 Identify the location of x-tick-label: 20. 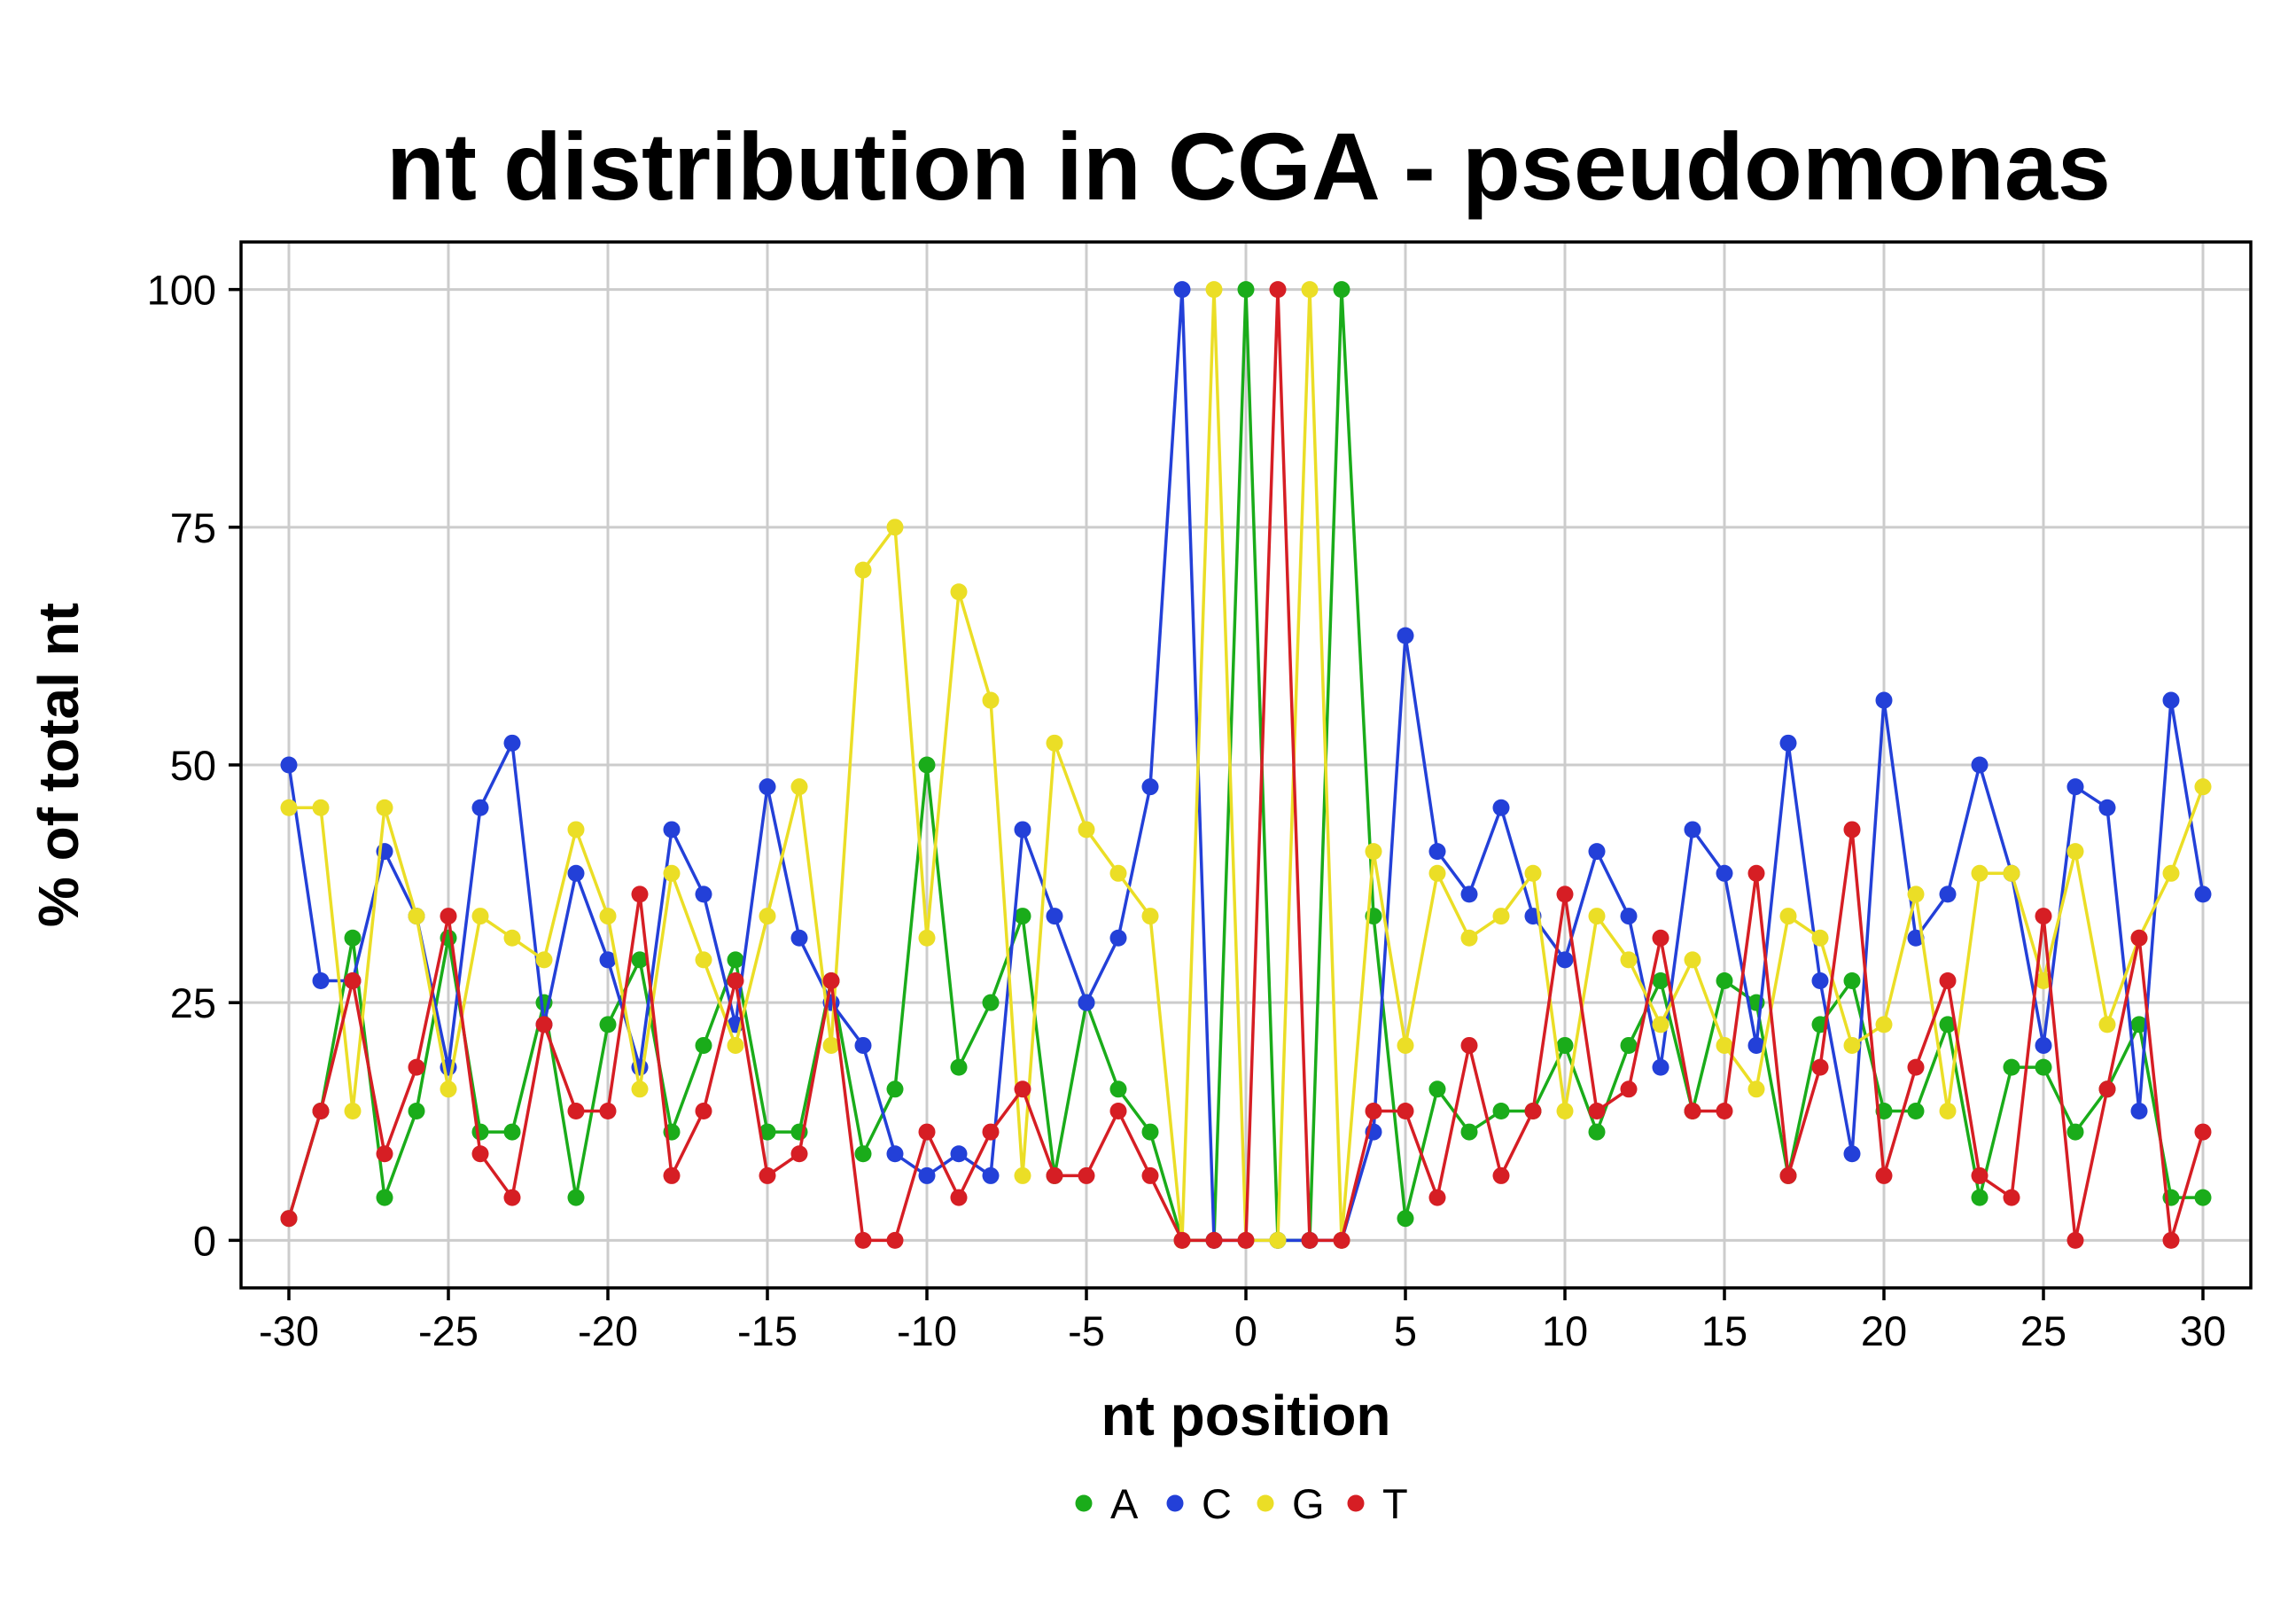
(1884, 1330).